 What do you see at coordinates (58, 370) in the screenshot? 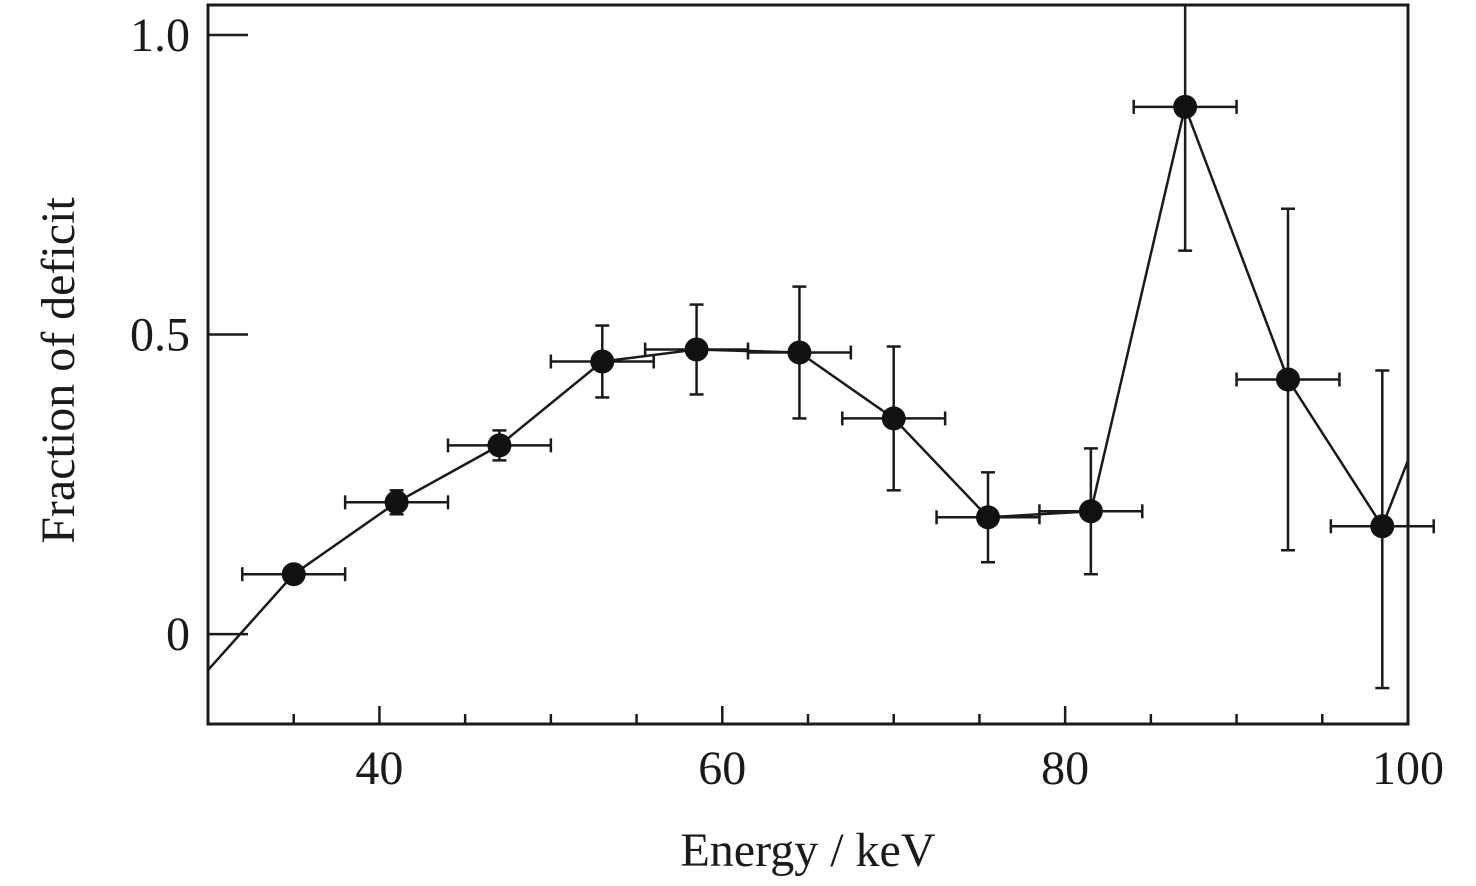
I see `y-axis-title: Fraction of deficit` at bounding box center [58, 370].